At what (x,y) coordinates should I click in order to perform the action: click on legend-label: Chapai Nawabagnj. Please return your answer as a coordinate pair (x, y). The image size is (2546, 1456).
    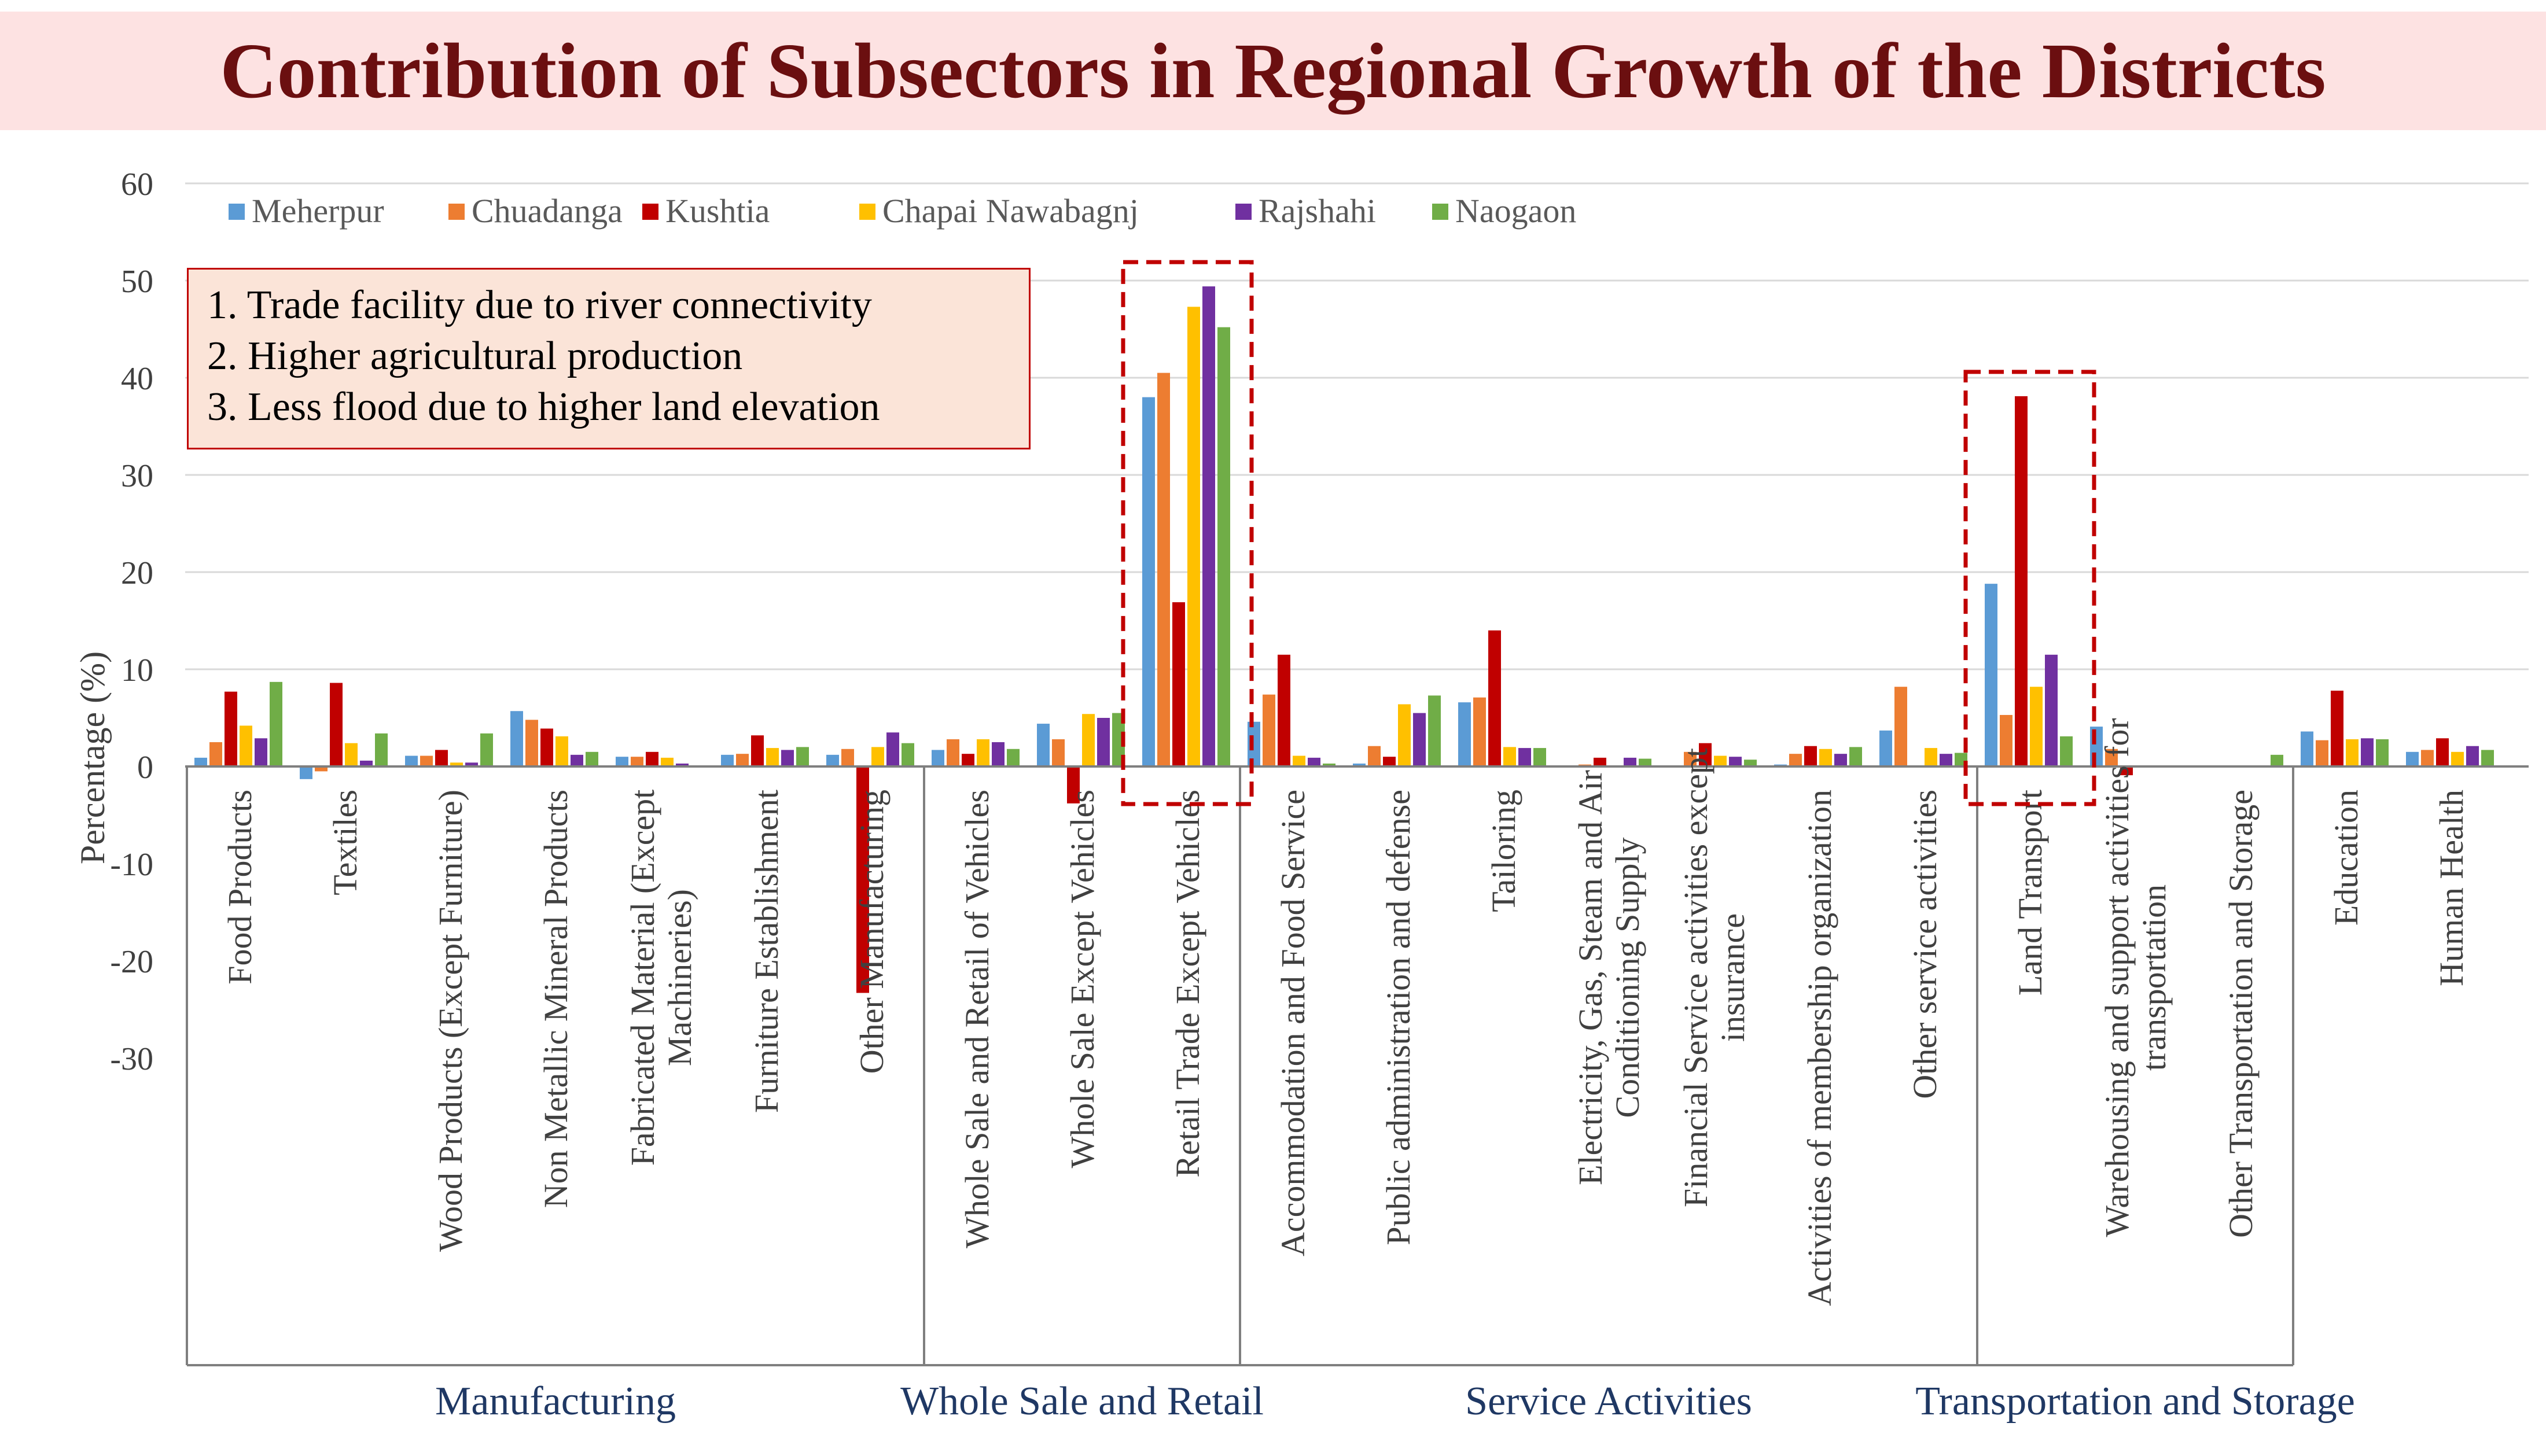
    Looking at the image, I should click on (1010, 211).